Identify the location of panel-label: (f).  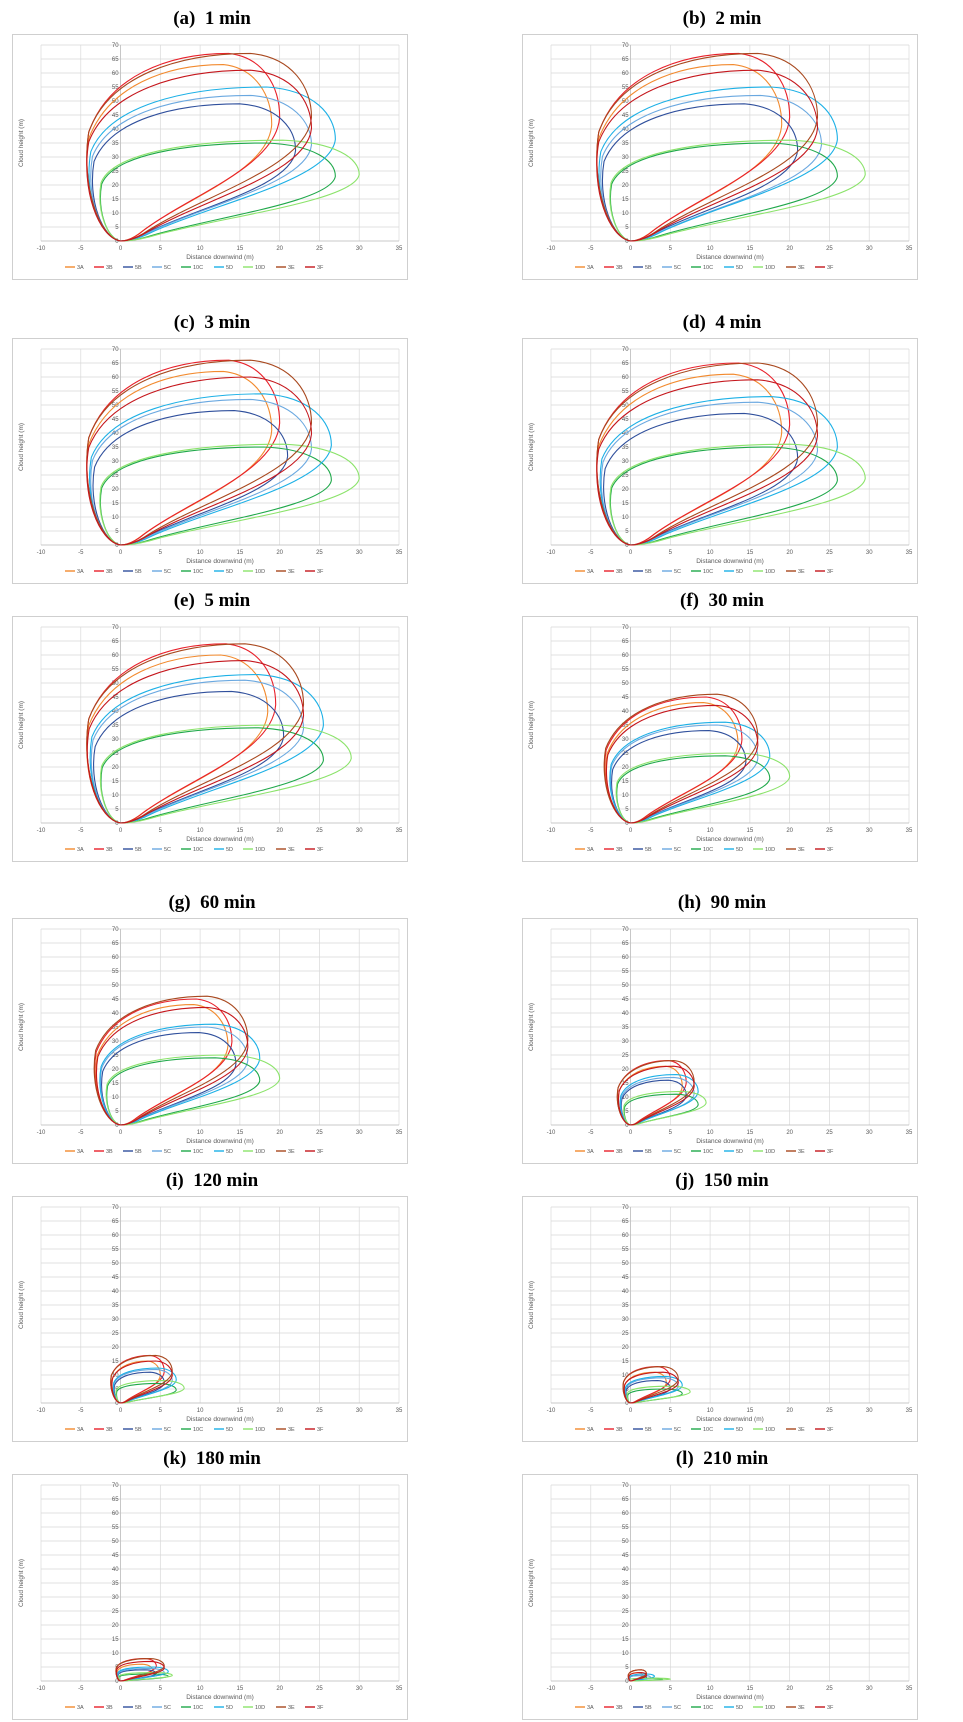
(690, 600).